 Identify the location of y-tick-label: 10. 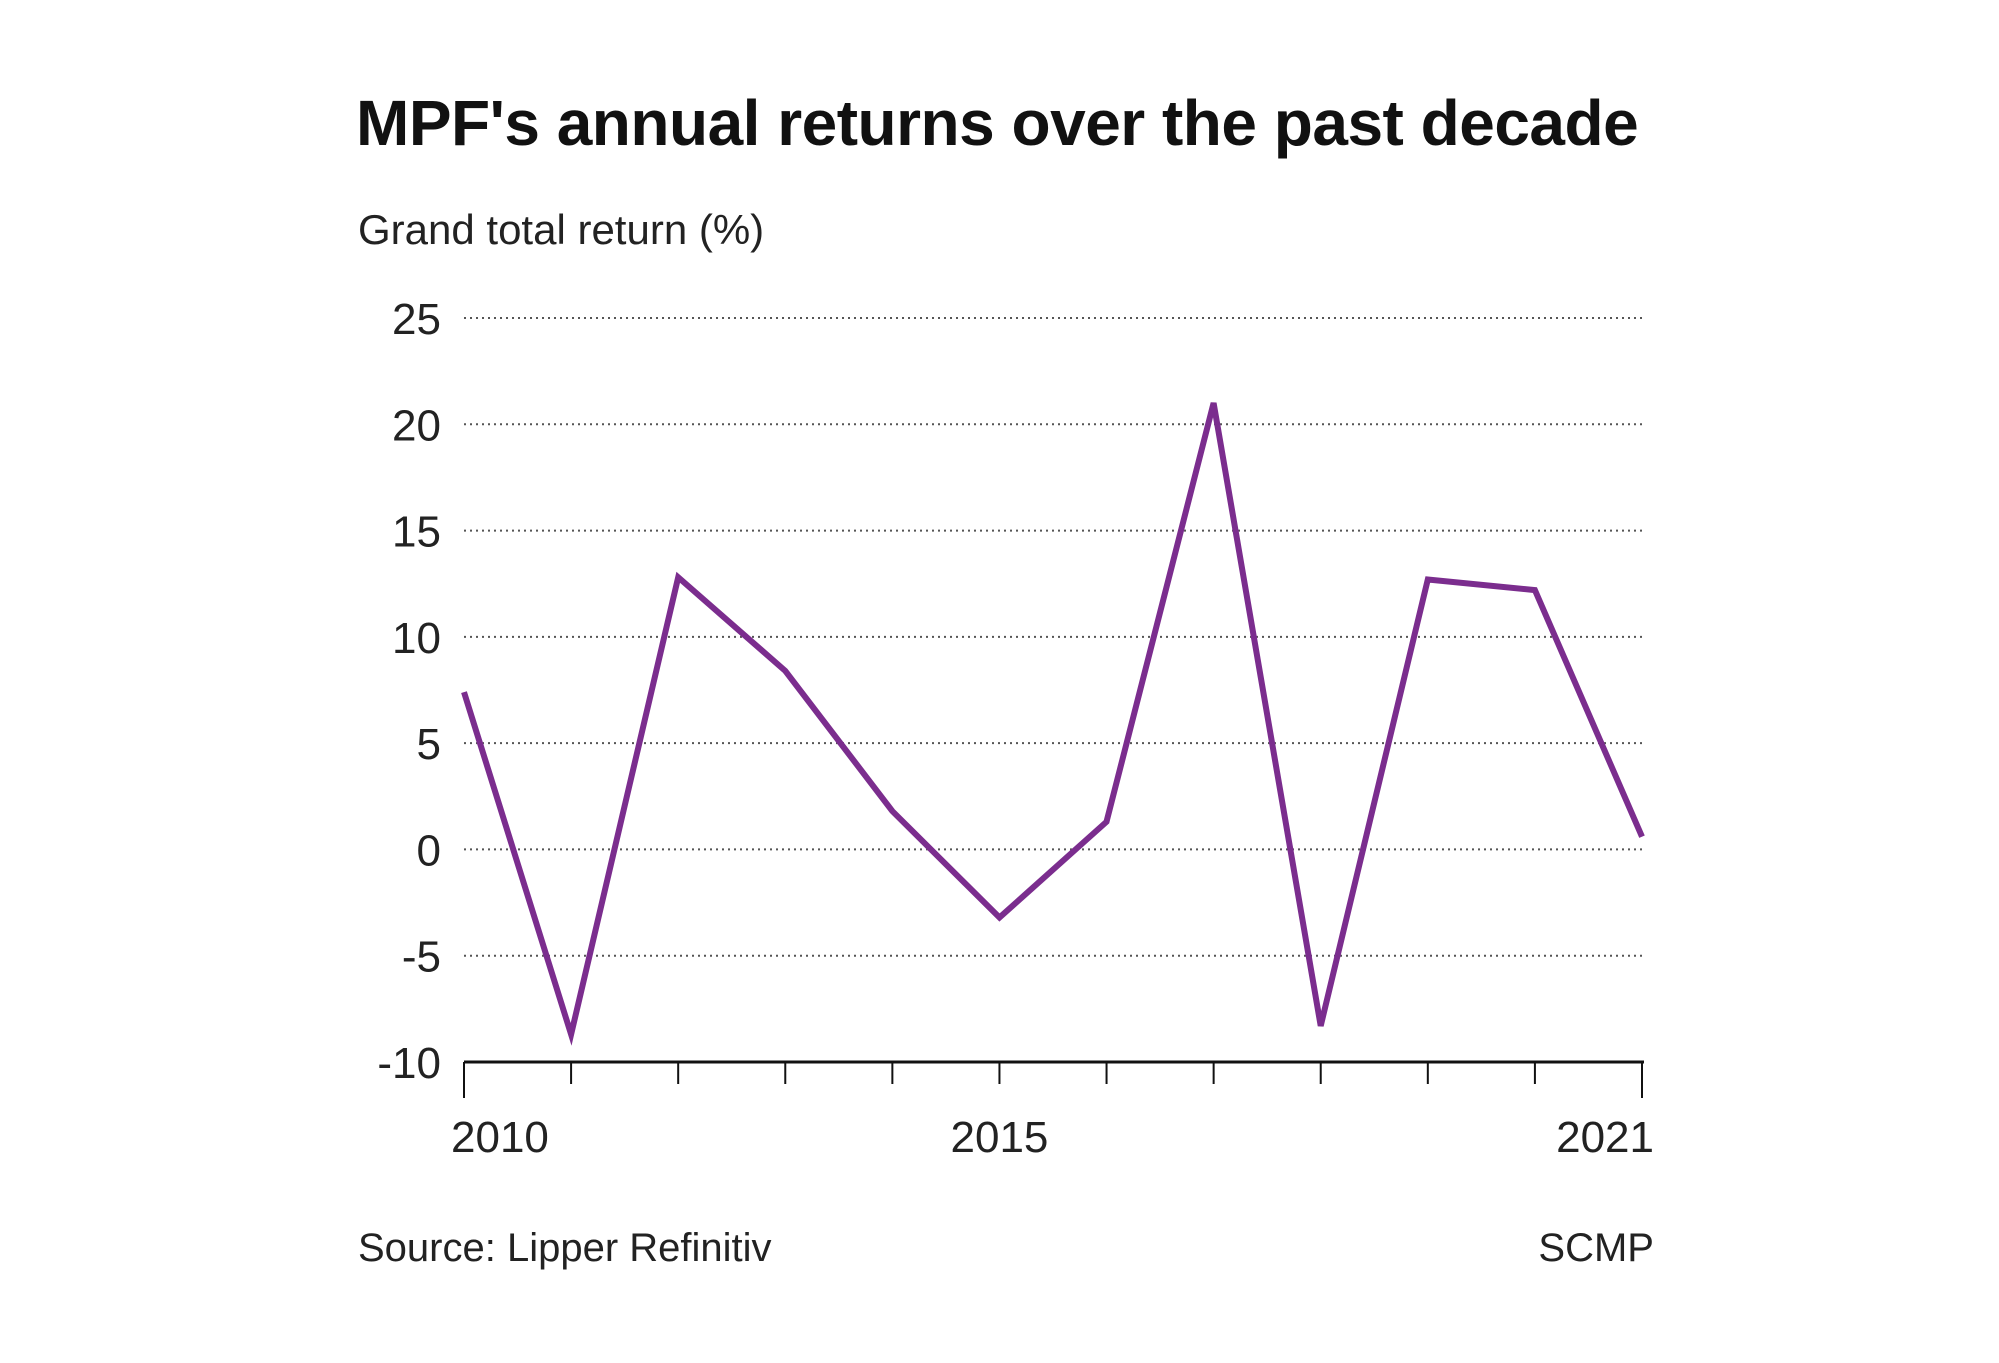
(416, 638).